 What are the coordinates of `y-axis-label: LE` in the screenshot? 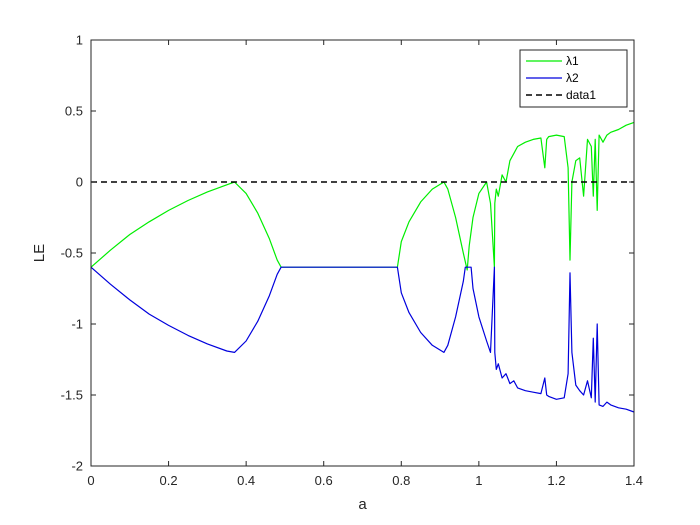 It's located at (39, 253).